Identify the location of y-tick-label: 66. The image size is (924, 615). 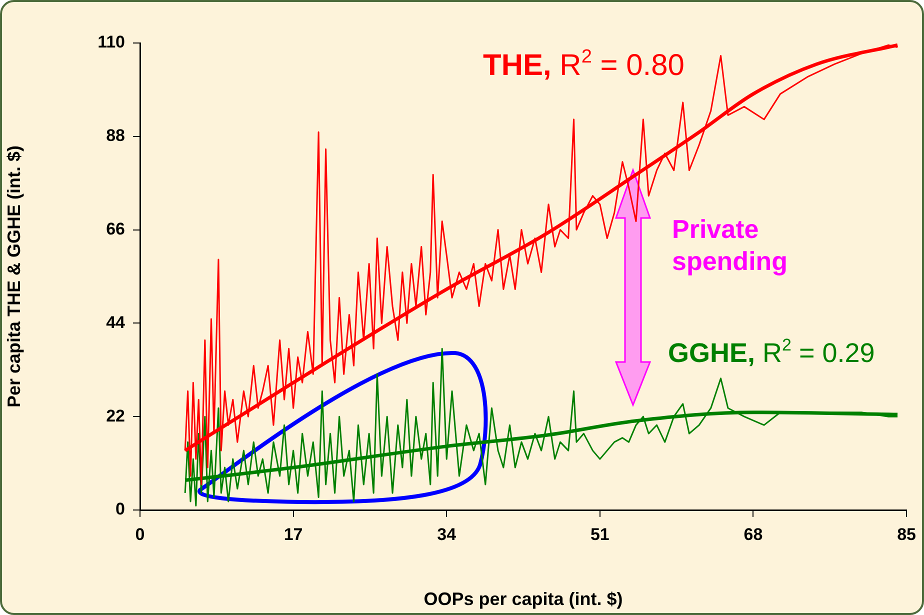
(115, 228).